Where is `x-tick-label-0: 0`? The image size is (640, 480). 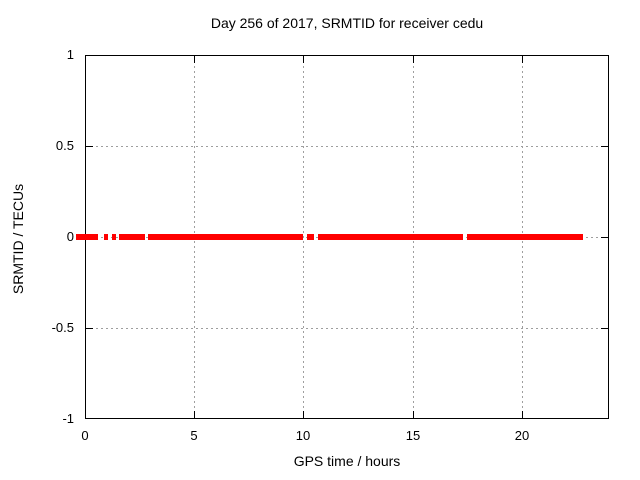
x-tick-label-0: 0 is located at coordinates (85, 435).